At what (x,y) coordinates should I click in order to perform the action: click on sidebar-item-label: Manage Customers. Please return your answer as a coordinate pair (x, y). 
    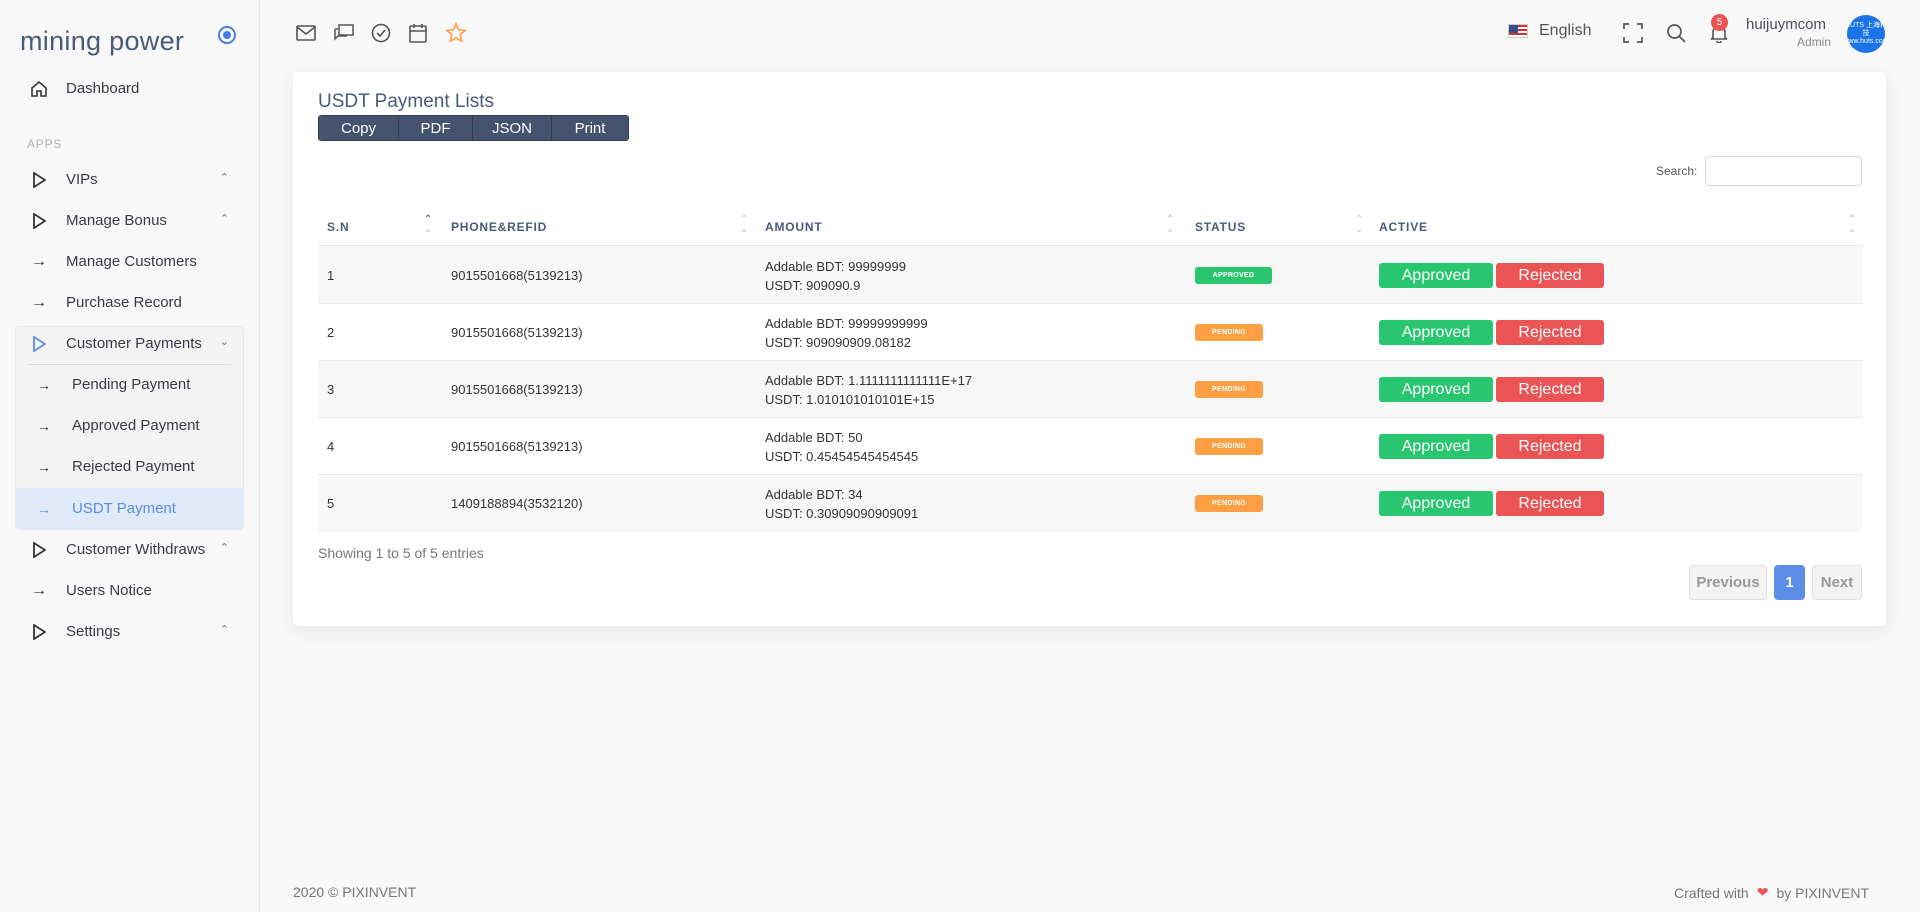
    Looking at the image, I should click on (131, 261).